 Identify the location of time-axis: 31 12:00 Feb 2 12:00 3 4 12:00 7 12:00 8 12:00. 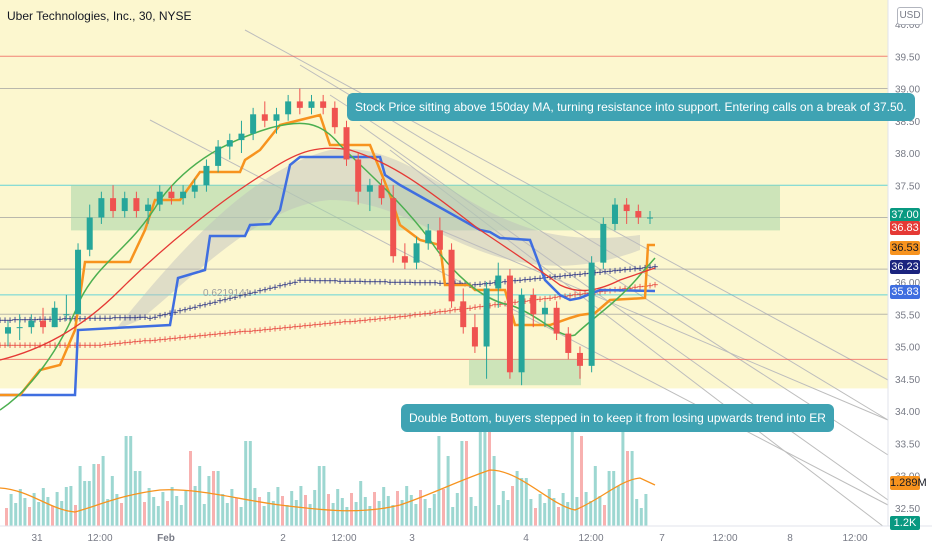
(466, 537).